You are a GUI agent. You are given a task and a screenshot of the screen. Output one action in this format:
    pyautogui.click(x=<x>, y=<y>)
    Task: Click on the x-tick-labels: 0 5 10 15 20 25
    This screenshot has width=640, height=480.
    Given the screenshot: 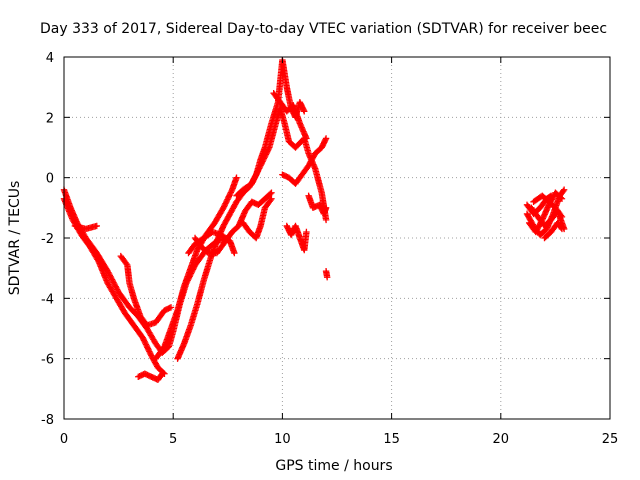 What is the action you would take?
    pyautogui.click(x=339, y=439)
    